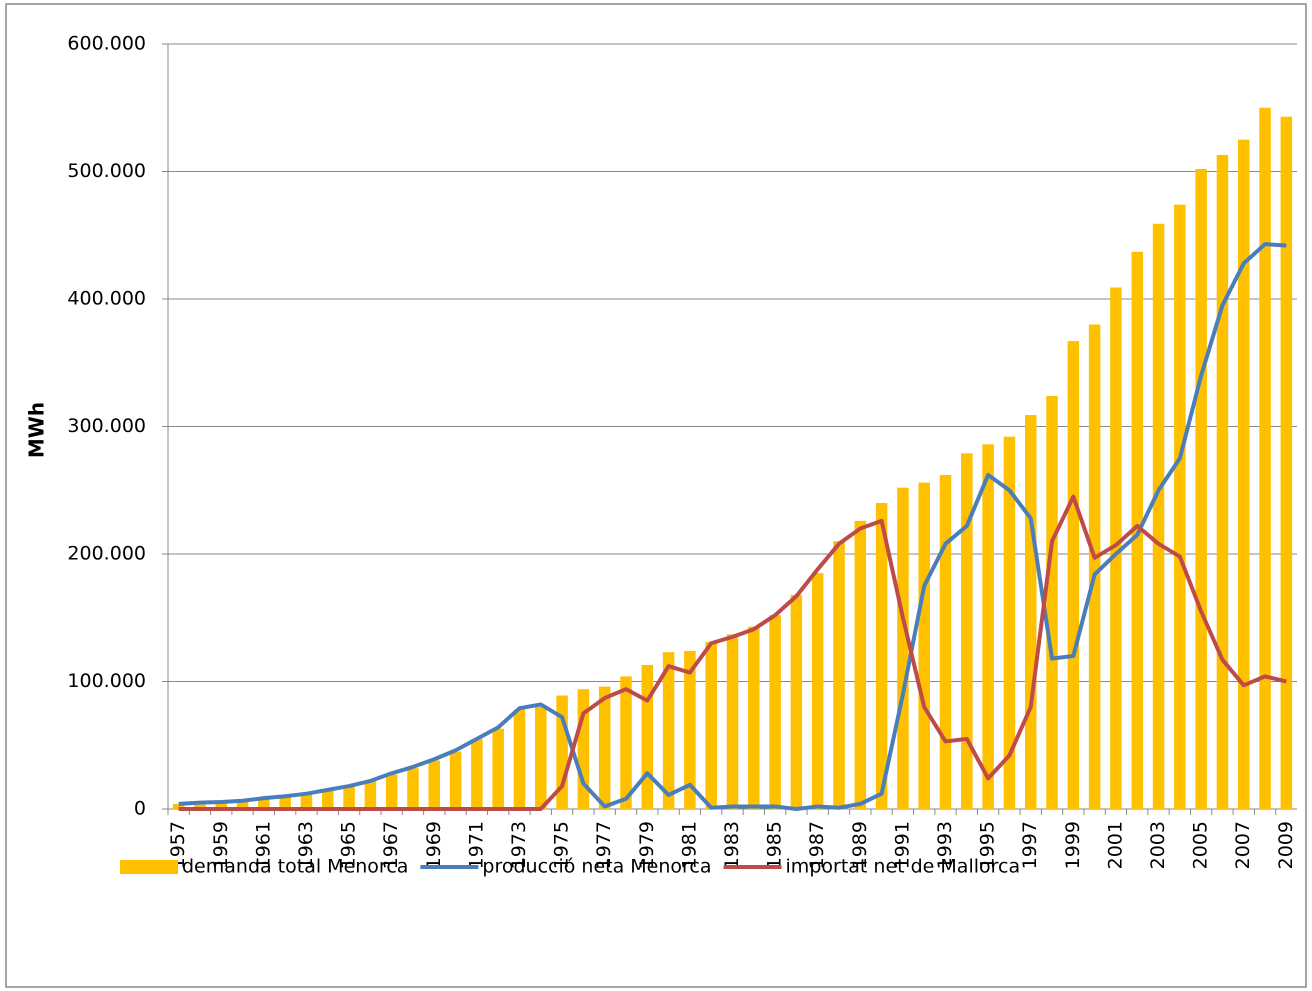  I want to click on x-tick-label: 1979, so click(647, 845).